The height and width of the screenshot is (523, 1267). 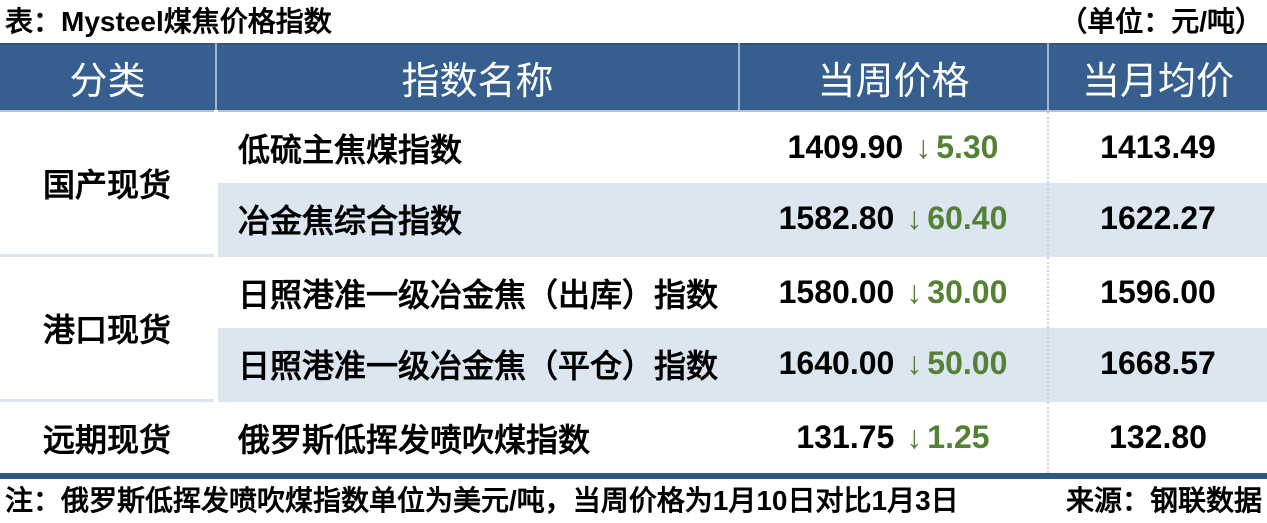 I want to click on change-badge: ↓ 1.25, so click(x=947, y=437).